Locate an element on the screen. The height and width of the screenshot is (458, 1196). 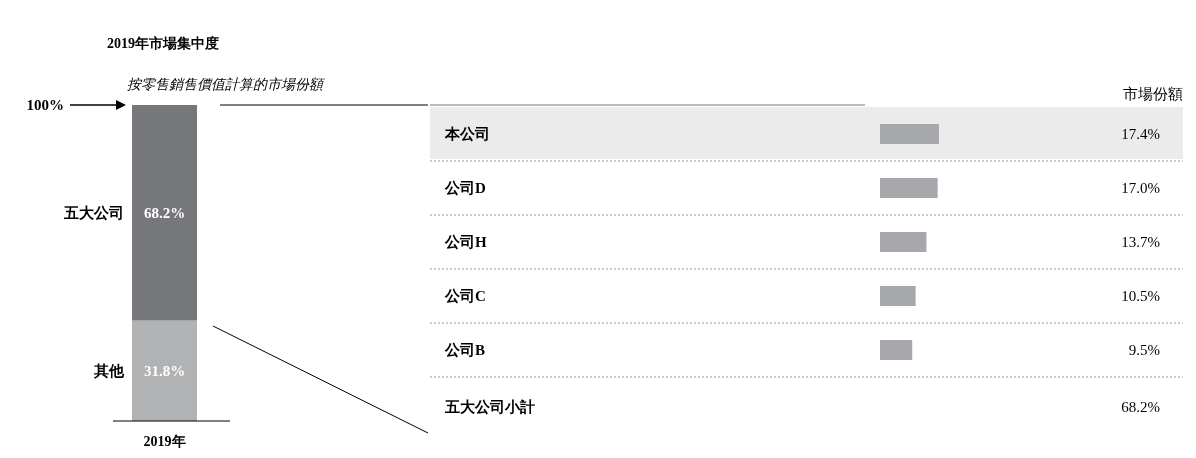
data-label: 10.5% is located at coordinates (1140, 296).